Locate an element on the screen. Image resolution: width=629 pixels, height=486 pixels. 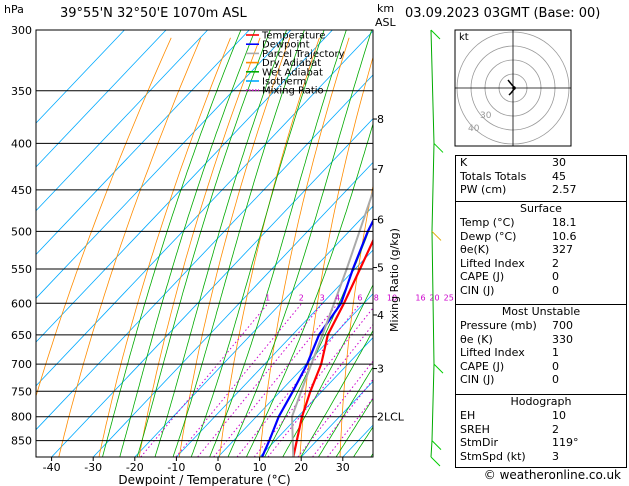
most-unstable-value: 0 is located at coordinates (555, 380).